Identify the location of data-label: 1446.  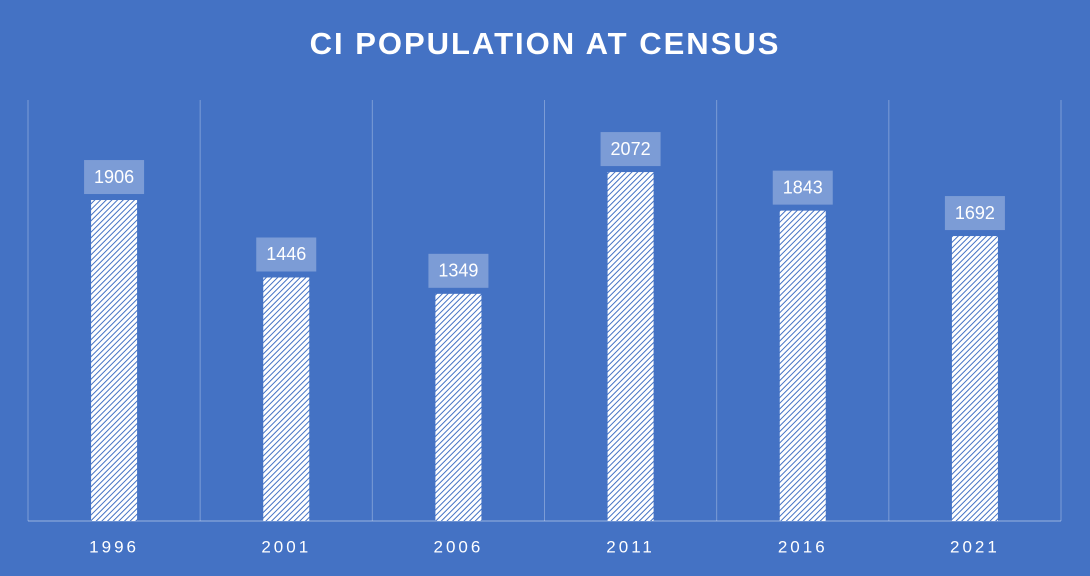
(286, 254).